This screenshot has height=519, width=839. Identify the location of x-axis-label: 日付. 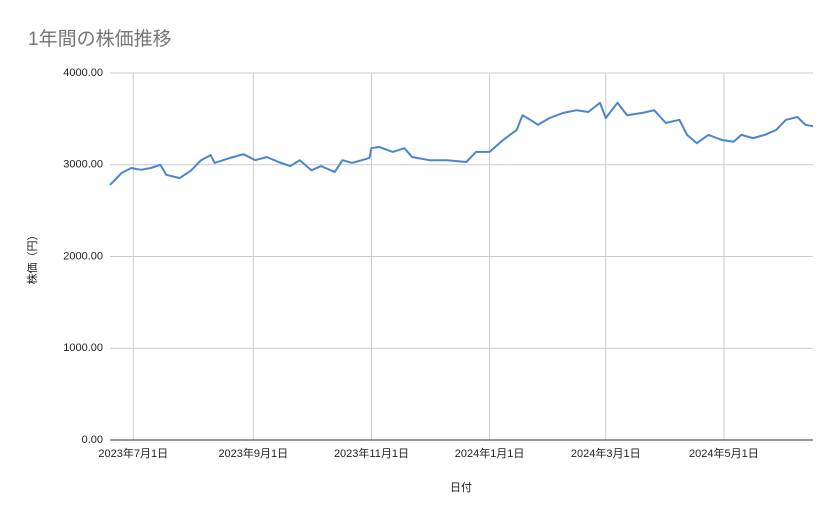
(461, 487).